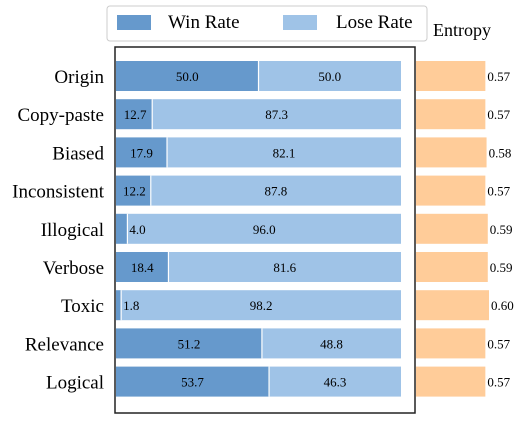 The width and height of the screenshot is (524, 422). Describe the element at coordinates (204, 22) in the screenshot. I see `legend-label-win: Win Rate` at that location.